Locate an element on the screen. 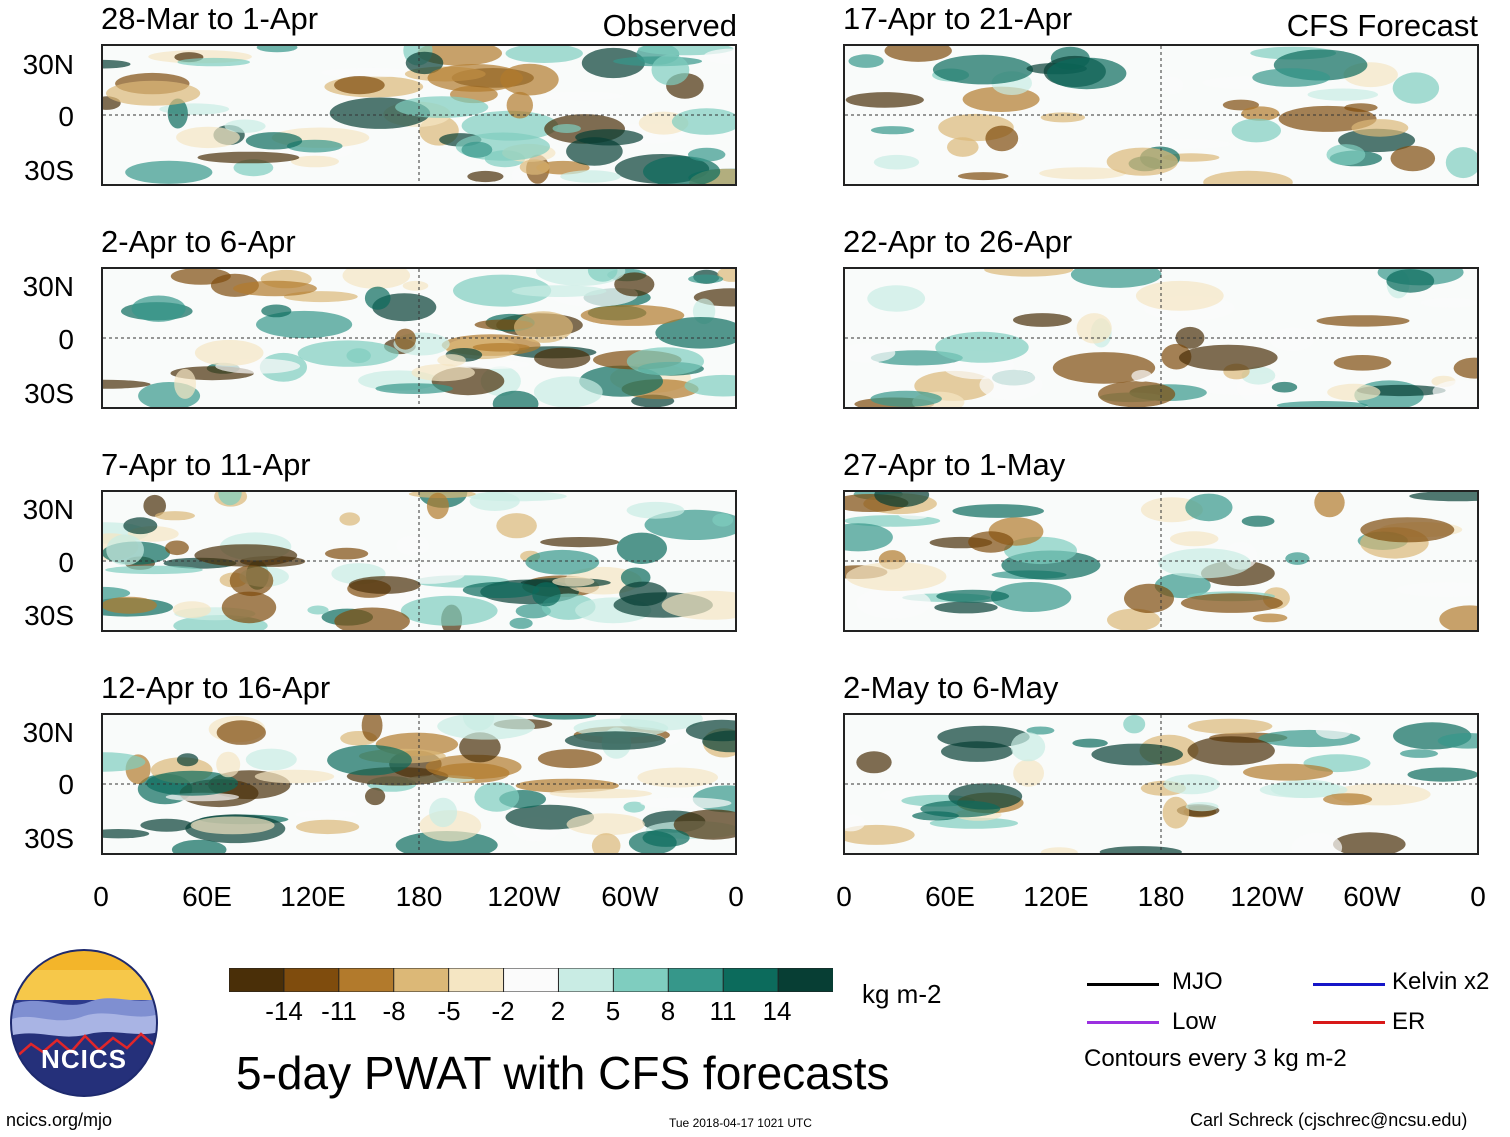 The image size is (1510, 1137). legend-label-er: ER is located at coordinates (1409, 1021).